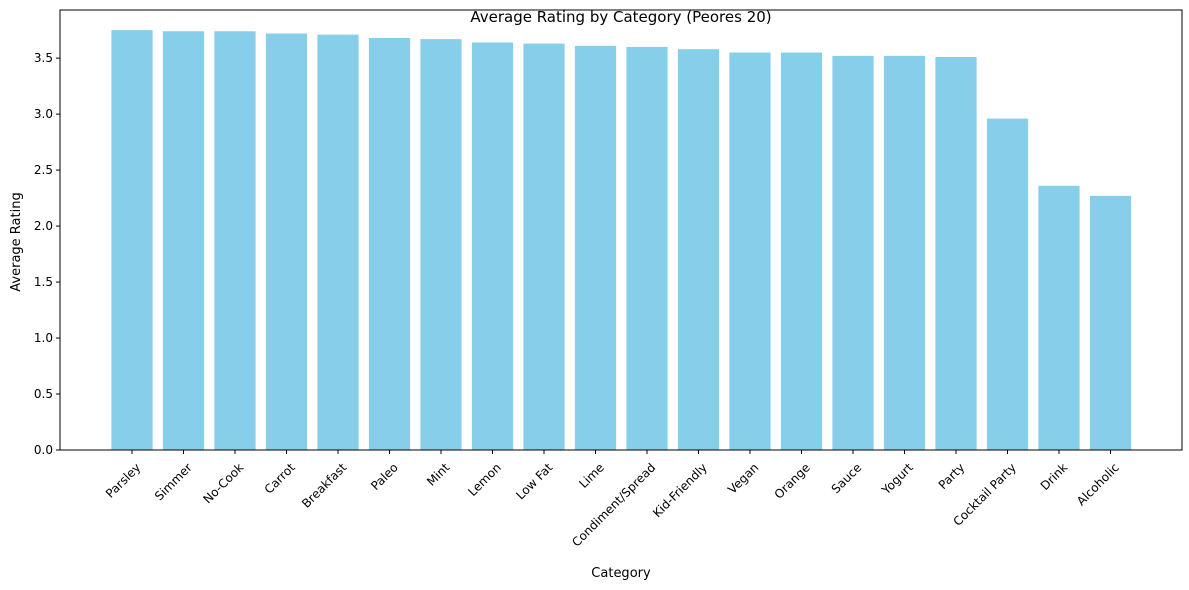  What do you see at coordinates (1110, 322) in the screenshot?
I see `bar-alcoholic` at bounding box center [1110, 322].